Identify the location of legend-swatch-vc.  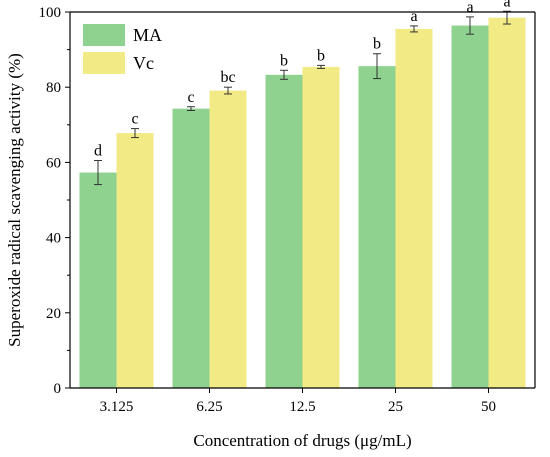
(104, 63).